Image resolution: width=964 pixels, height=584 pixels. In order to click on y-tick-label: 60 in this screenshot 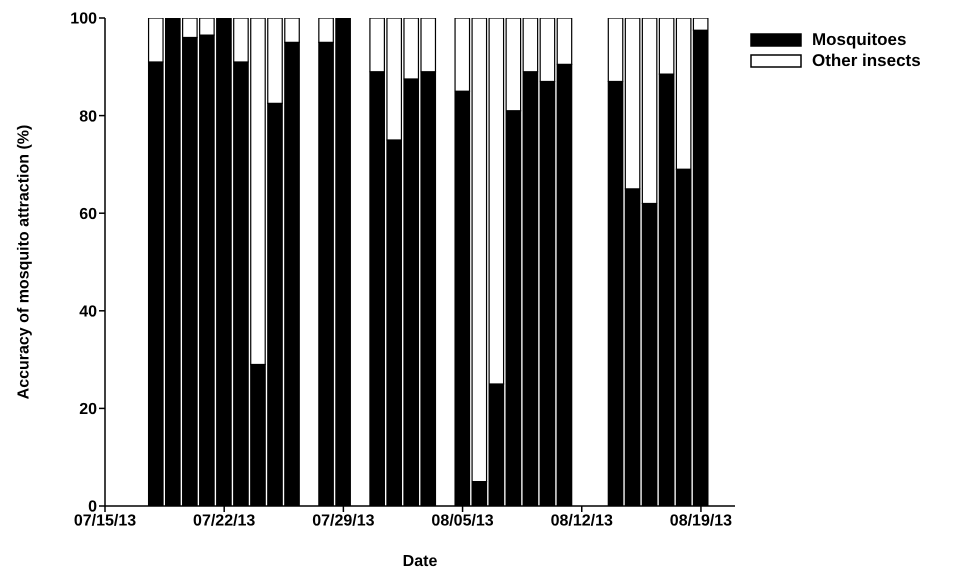, I will do `click(88, 214)`.